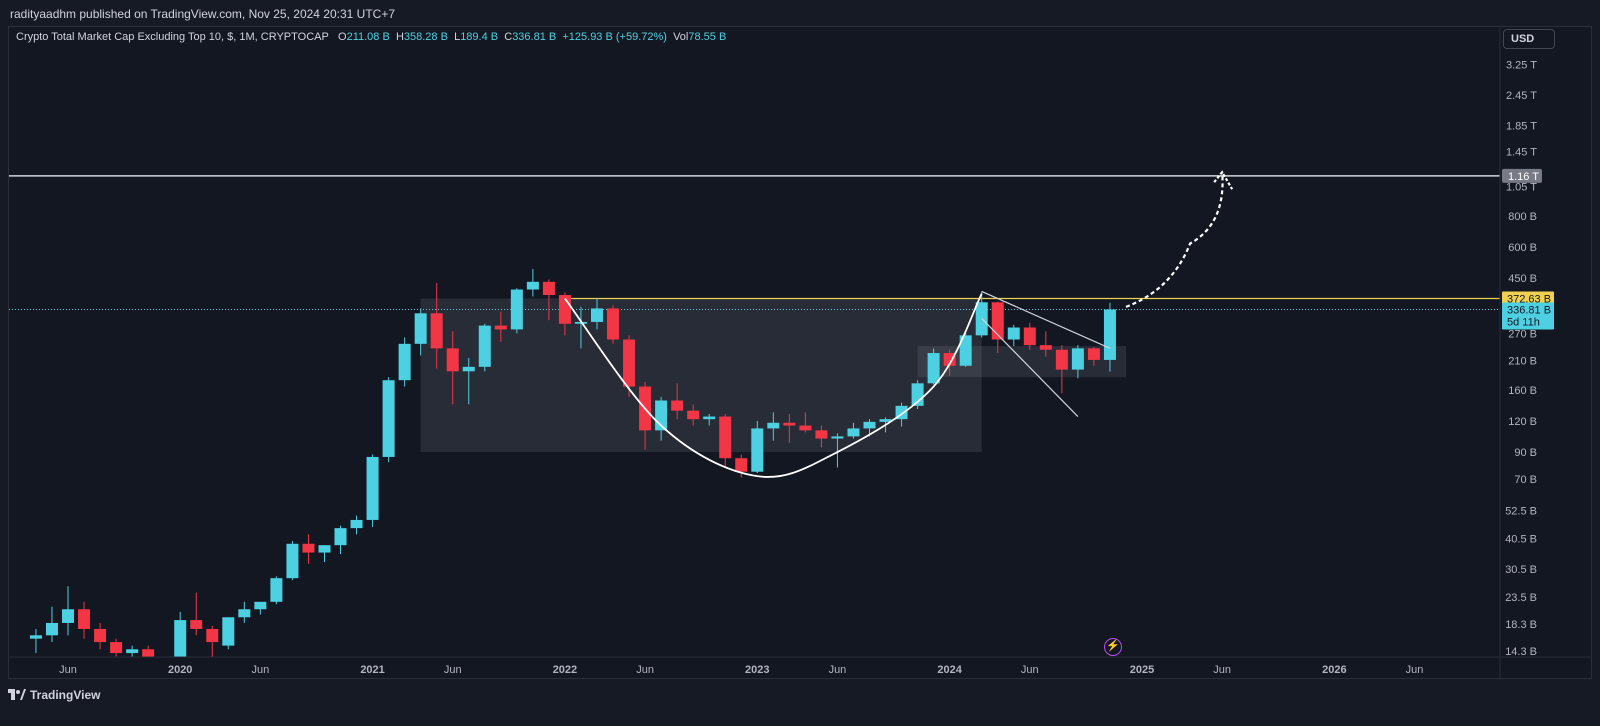  Describe the element at coordinates (1521, 188) in the screenshot. I see `y-tick-label: 1.05 T` at that location.